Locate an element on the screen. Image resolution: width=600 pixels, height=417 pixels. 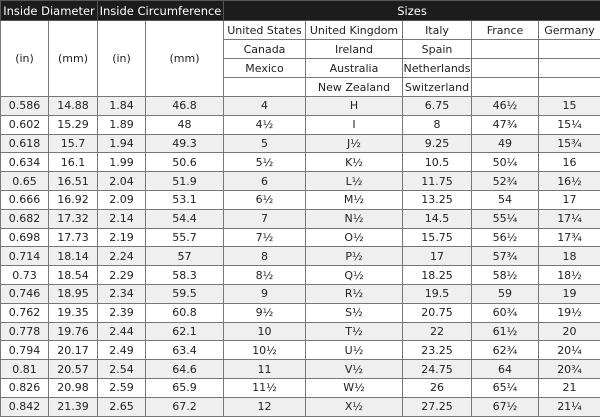
table-cell: 10.5 is located at coordinates (437, 162).